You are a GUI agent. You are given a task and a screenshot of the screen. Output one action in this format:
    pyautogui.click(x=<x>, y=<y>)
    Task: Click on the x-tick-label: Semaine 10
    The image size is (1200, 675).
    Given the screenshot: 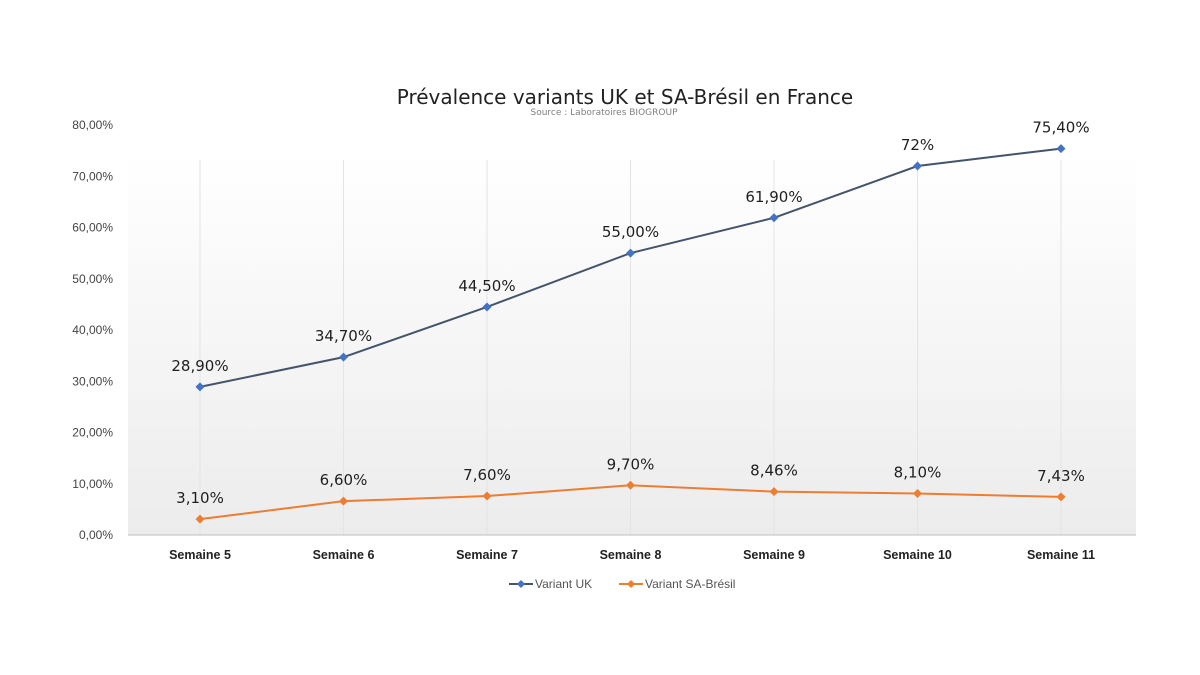 What is the action you would take?
    pyautogui.click(x=917, y=555)
    